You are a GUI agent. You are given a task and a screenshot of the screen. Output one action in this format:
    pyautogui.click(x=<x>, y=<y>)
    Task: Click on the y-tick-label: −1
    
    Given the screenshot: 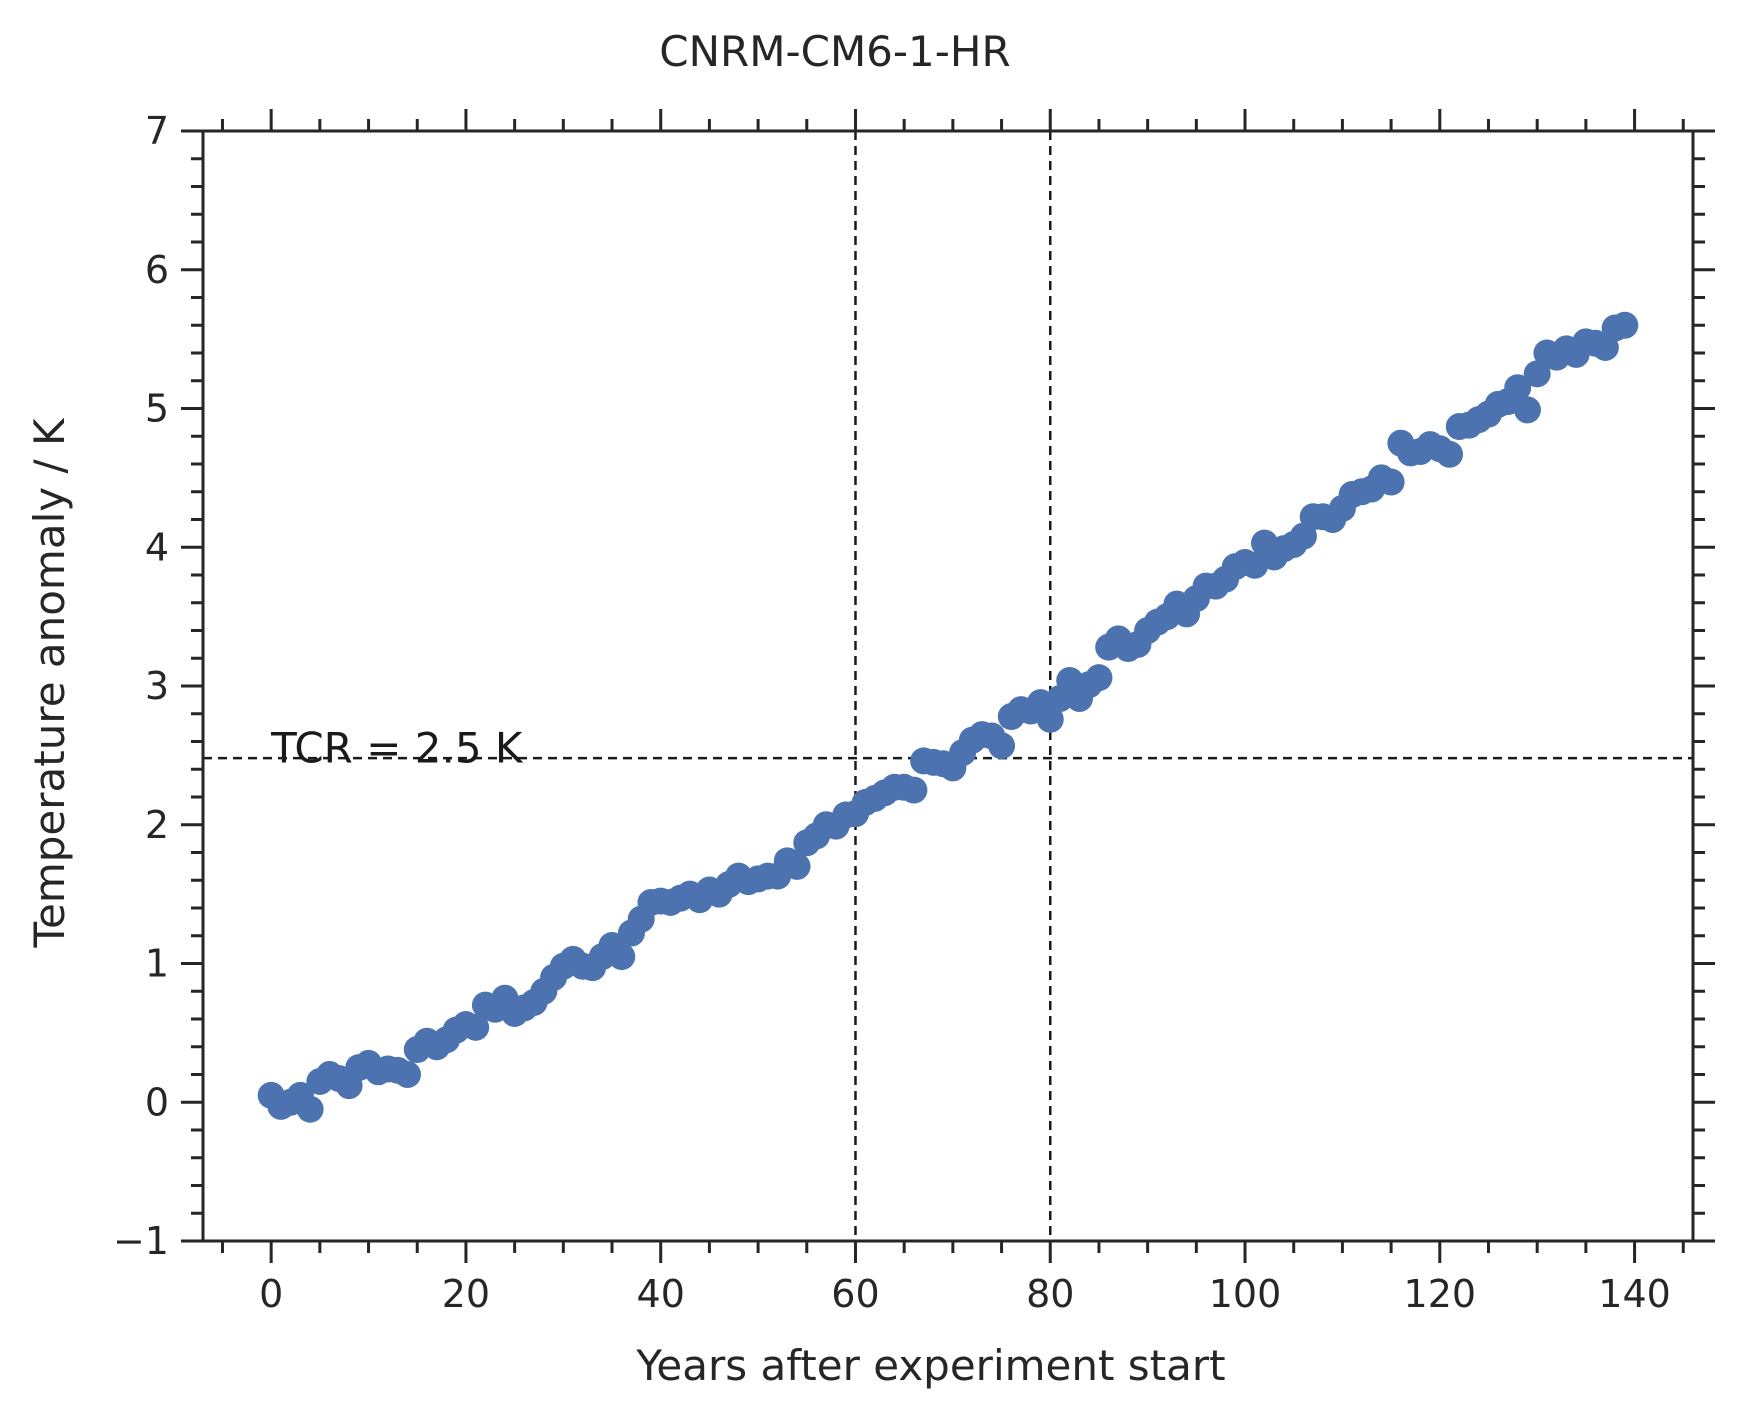 What is the action you would take?
    pyautogui.click(x=141, y=1241)
    